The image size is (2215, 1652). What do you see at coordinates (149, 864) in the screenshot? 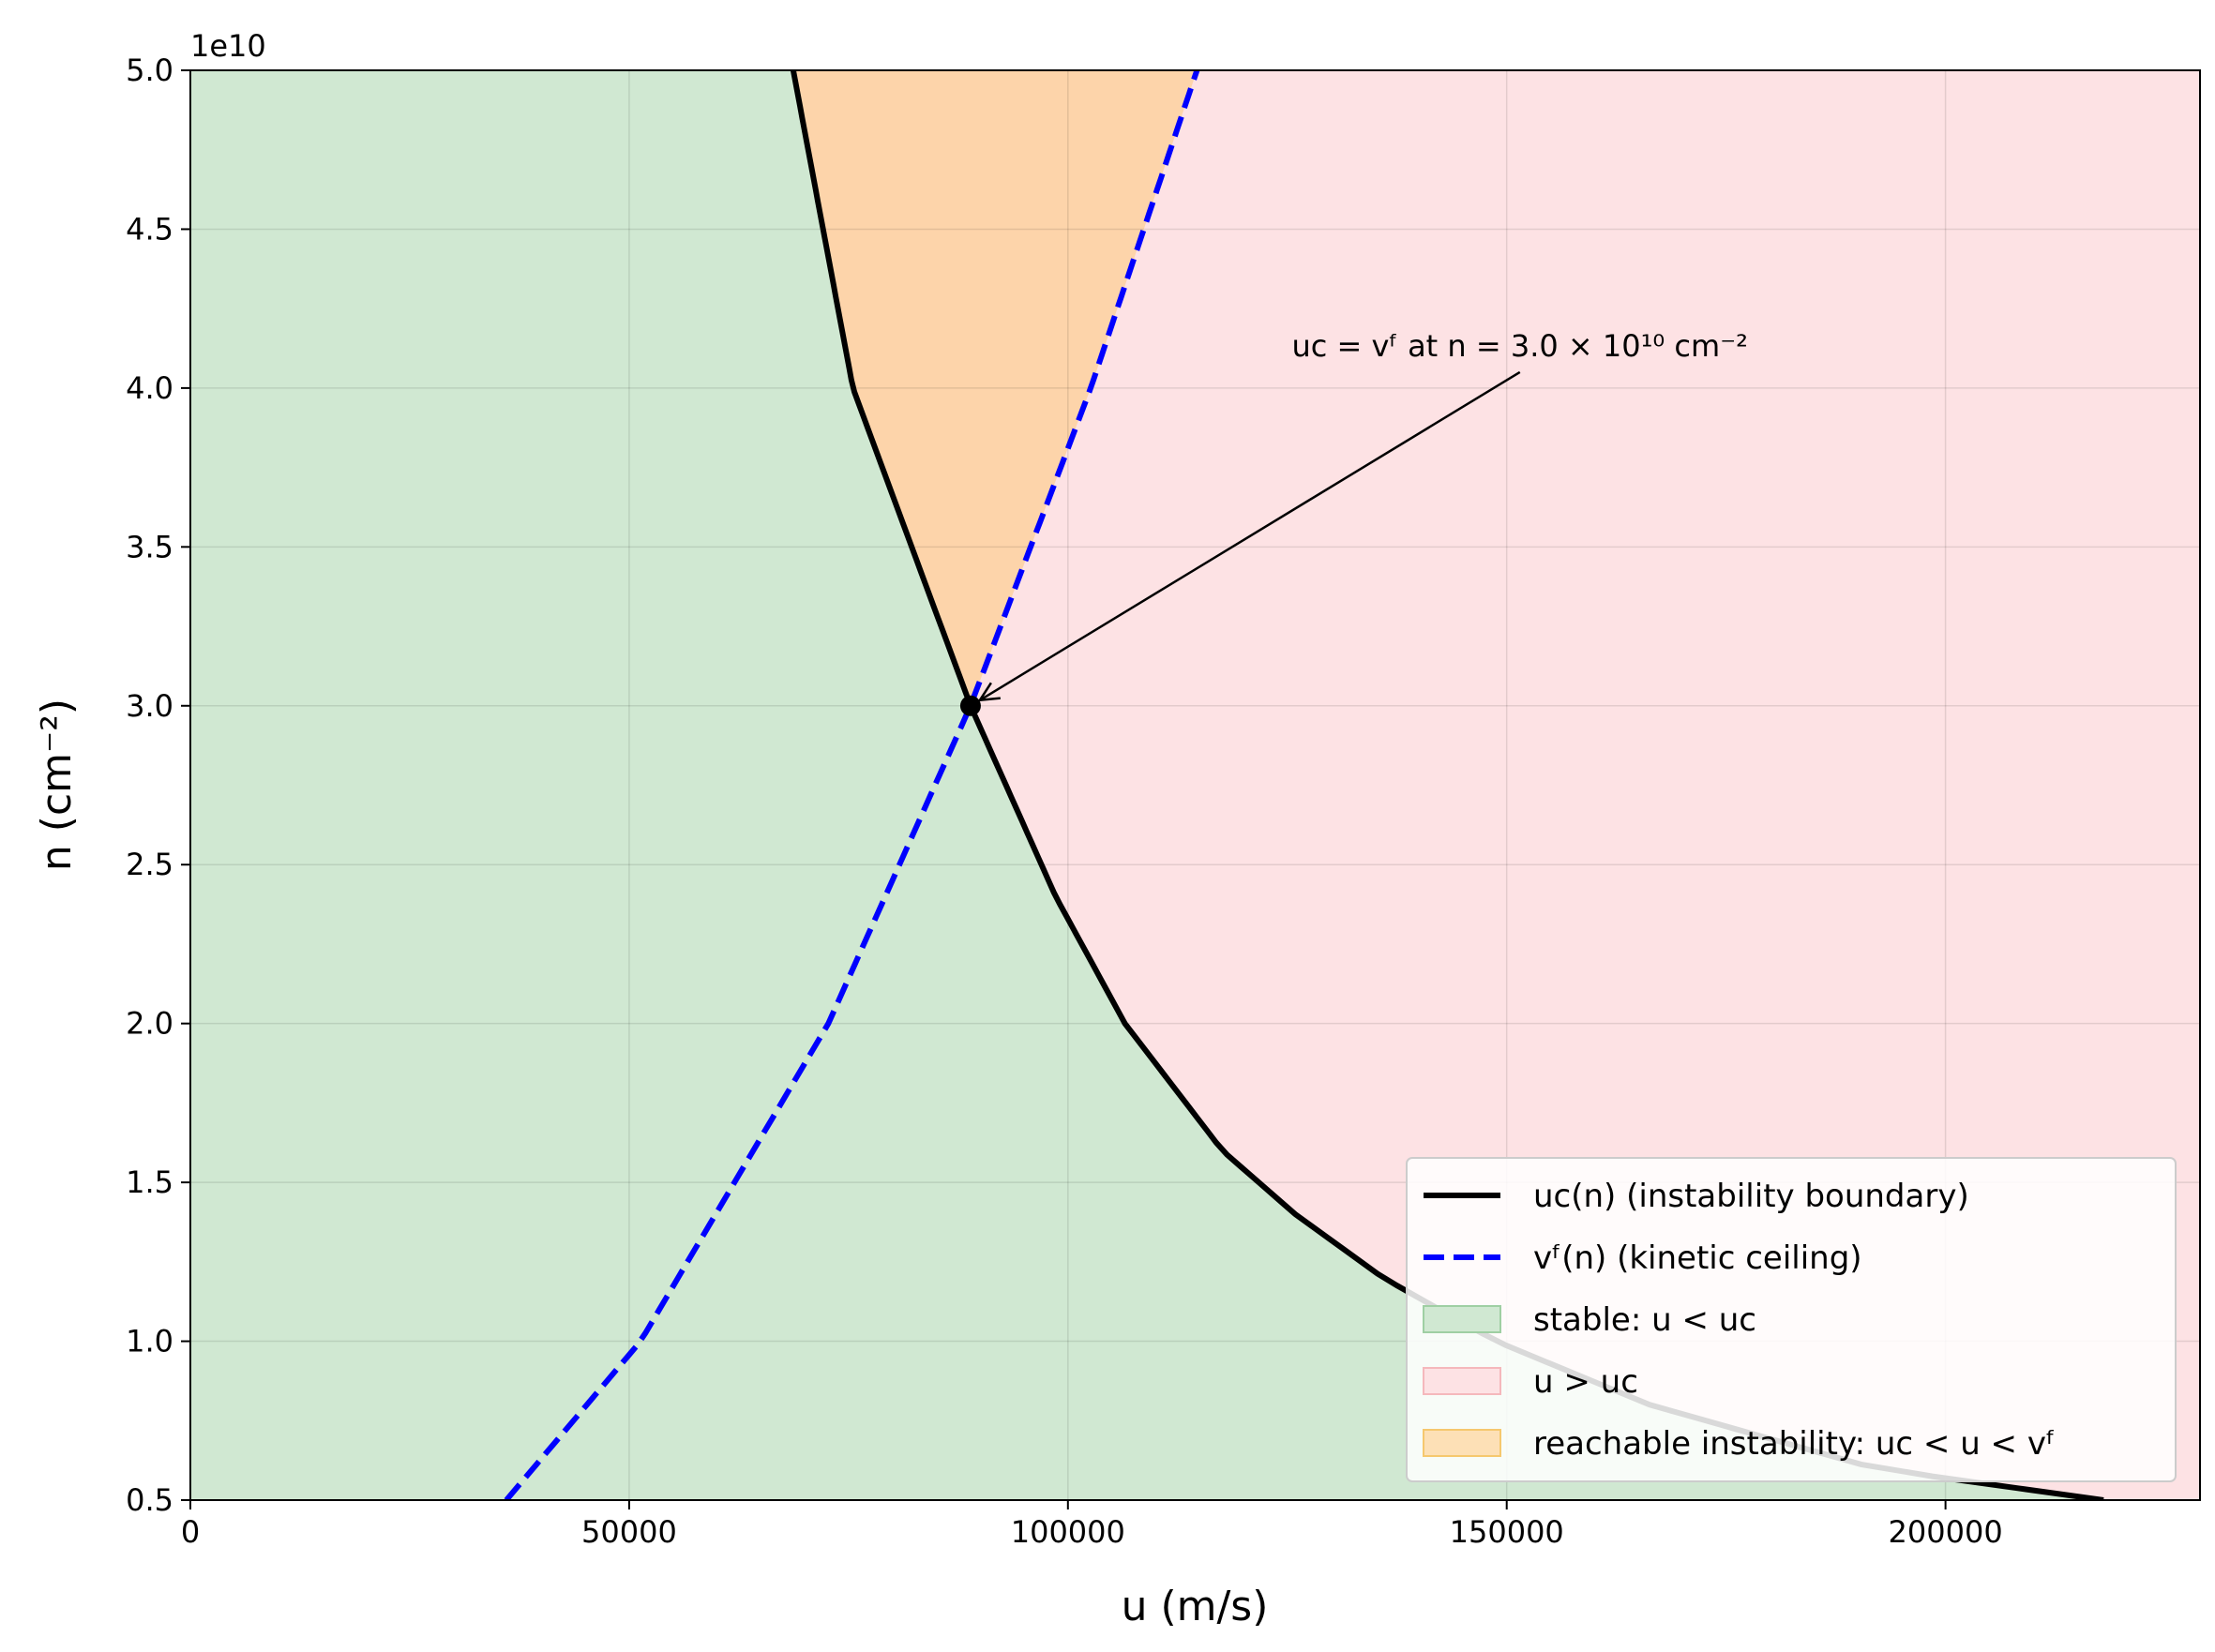
I see `y-tick-label: 2.5` at bounding box center [149, 864].